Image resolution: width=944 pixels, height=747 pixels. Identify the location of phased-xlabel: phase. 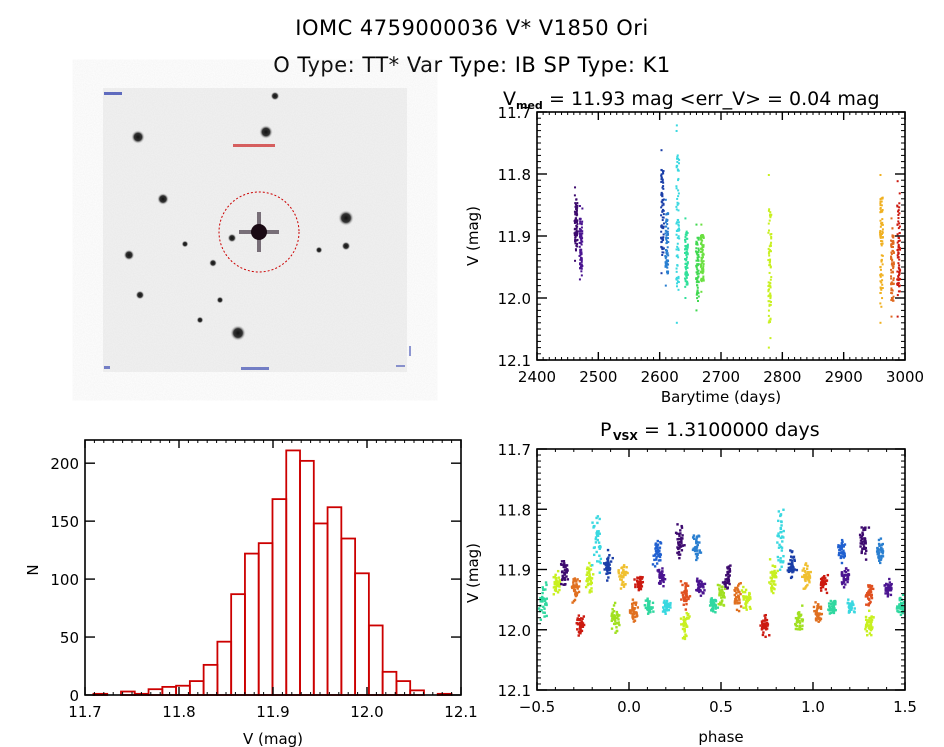
(720, 737).